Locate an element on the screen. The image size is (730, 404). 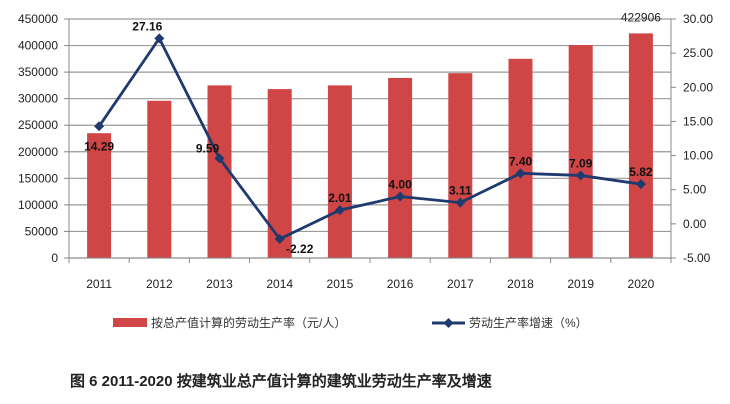
line-data-label: 27.16 is located at coordinates (147, 26).